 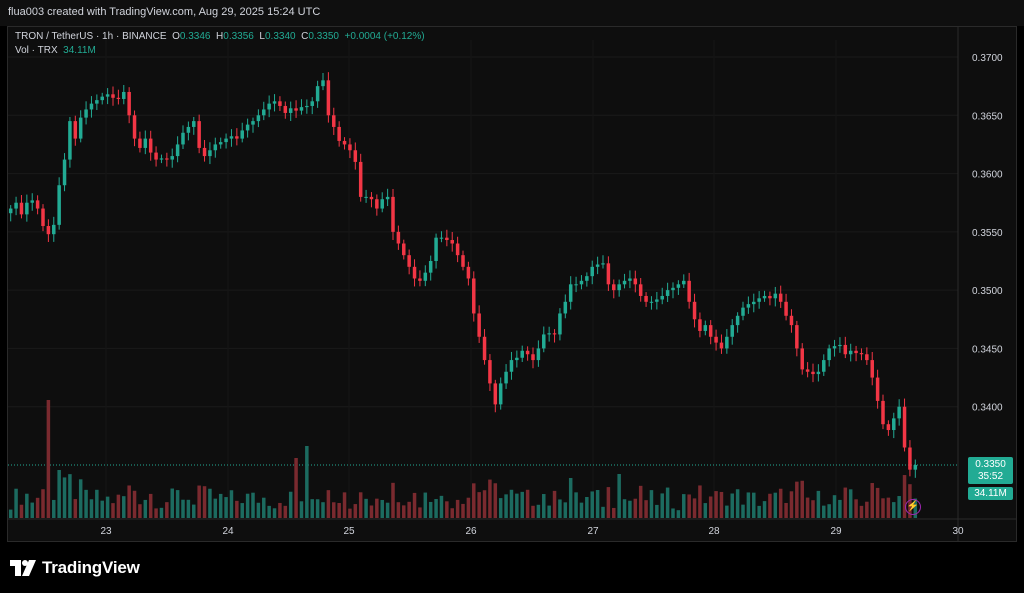 I want to click on legend-symbol: TRON / TetherUS · 1h · BINANCE, so click(x=91, y=36).